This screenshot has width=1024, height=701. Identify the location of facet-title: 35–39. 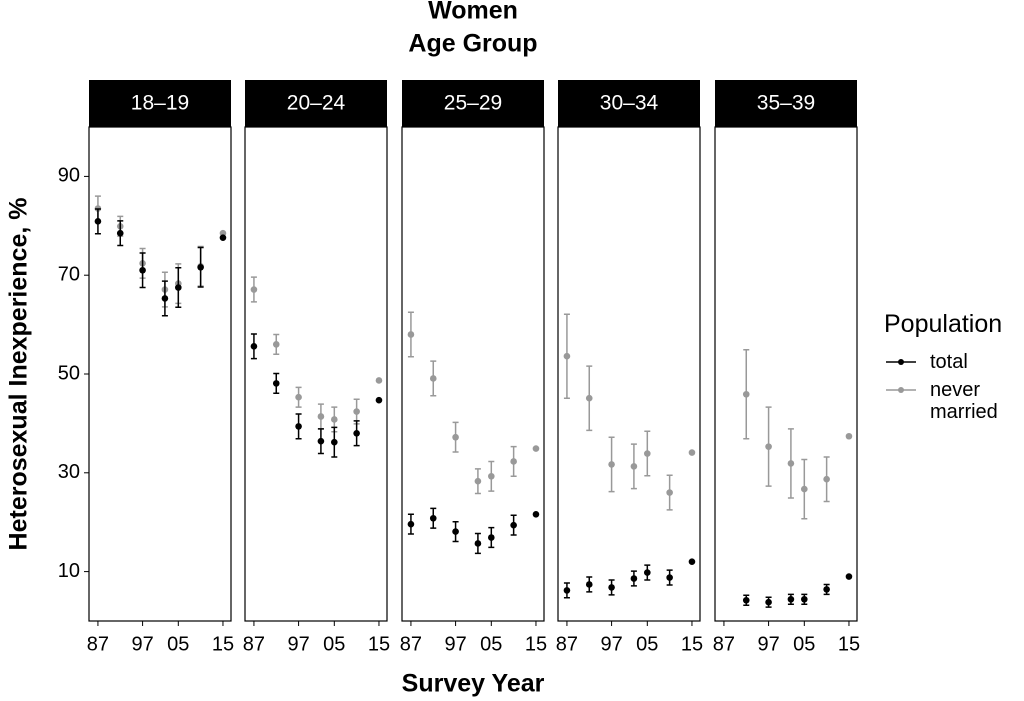
(786, 103).